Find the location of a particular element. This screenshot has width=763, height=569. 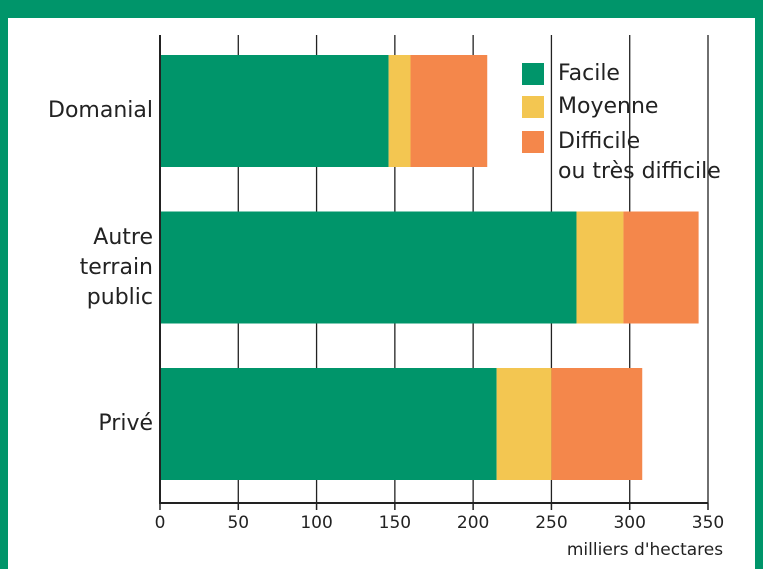

x-tick-label: 150 is located at coordinates (395, 523).